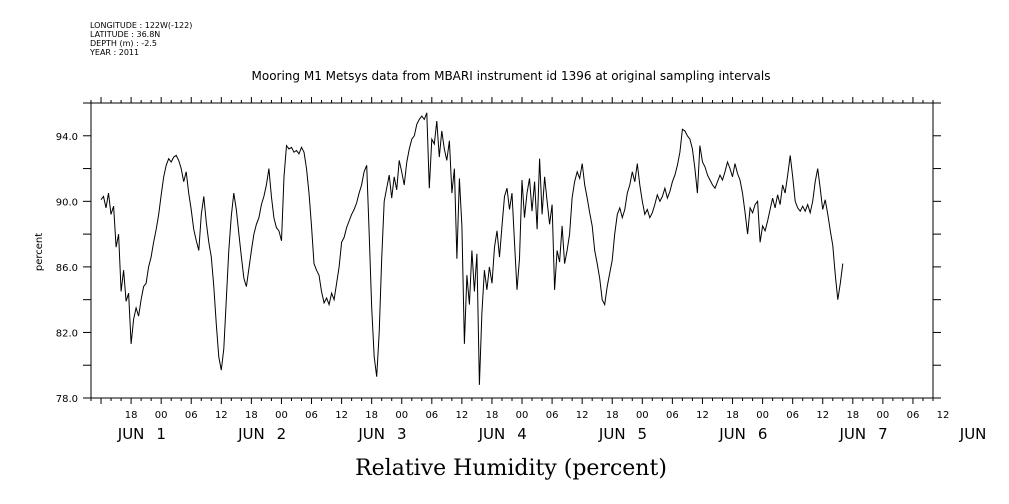 The image size is (1009, 504). I want to click on y-tick-label: 86.0, so click(67, 268).